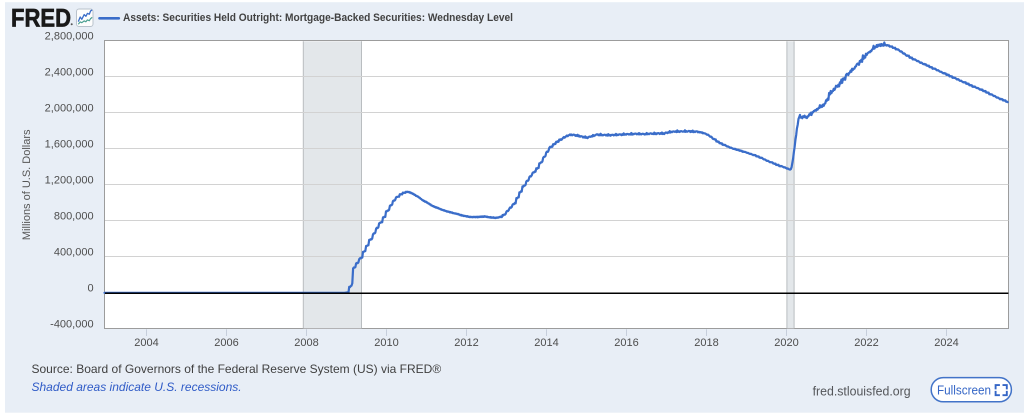 The height and width of the screenshot is (416, 1024). What do you see at coordinates (146, 343) in the screenshot?
I see `svg-text: 2004` at bounding box center [146, 343].